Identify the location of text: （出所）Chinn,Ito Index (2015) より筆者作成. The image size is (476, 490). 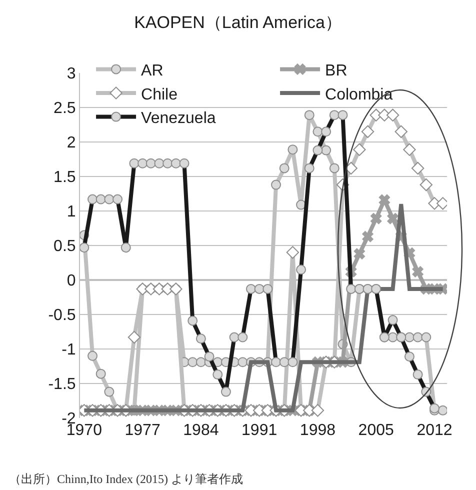
(126, 479).